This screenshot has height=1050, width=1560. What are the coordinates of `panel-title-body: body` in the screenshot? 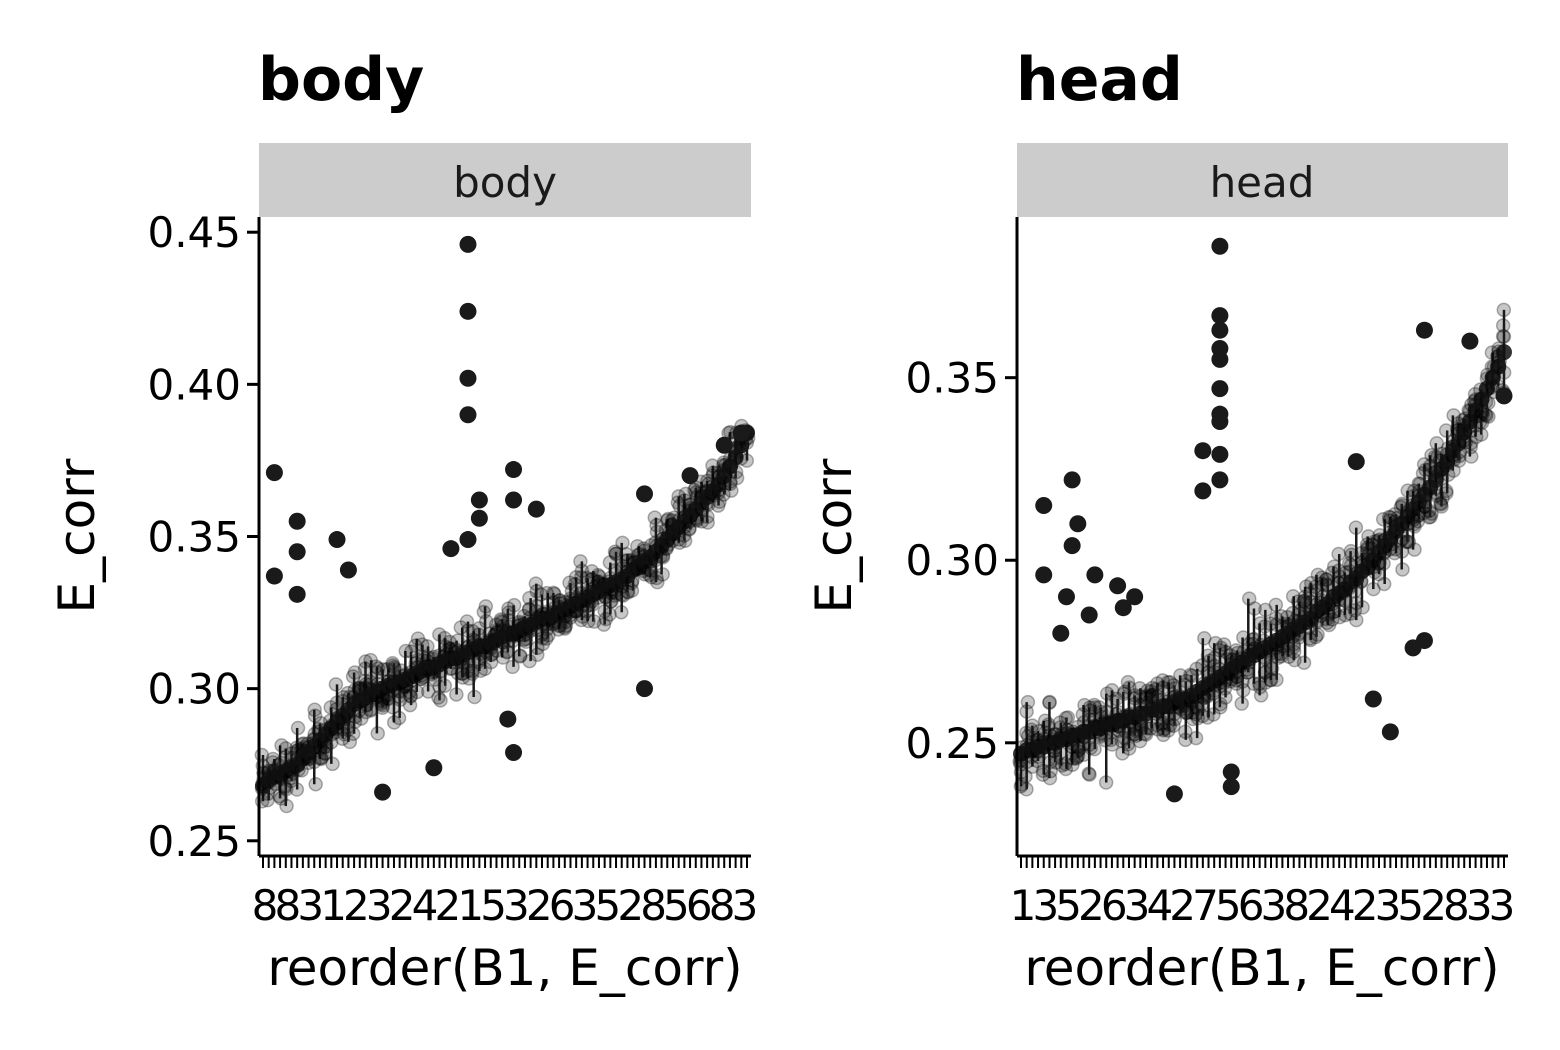 It's located at (341, 80).